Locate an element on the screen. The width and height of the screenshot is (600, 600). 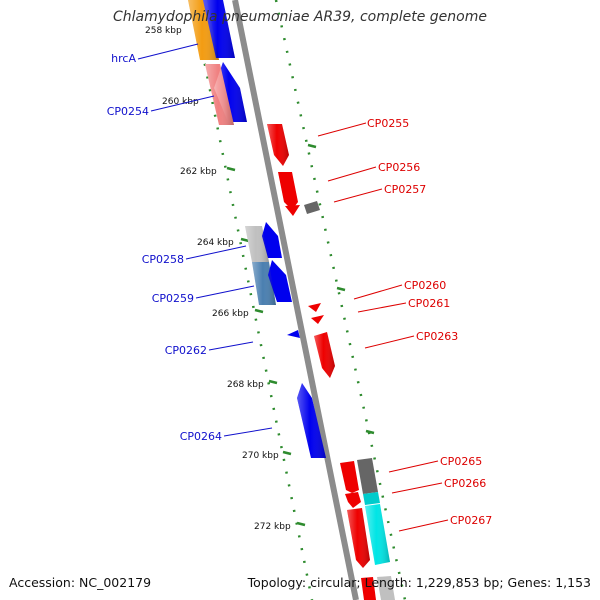
gene-label: CP0255 is located at coordinates (388, 123).